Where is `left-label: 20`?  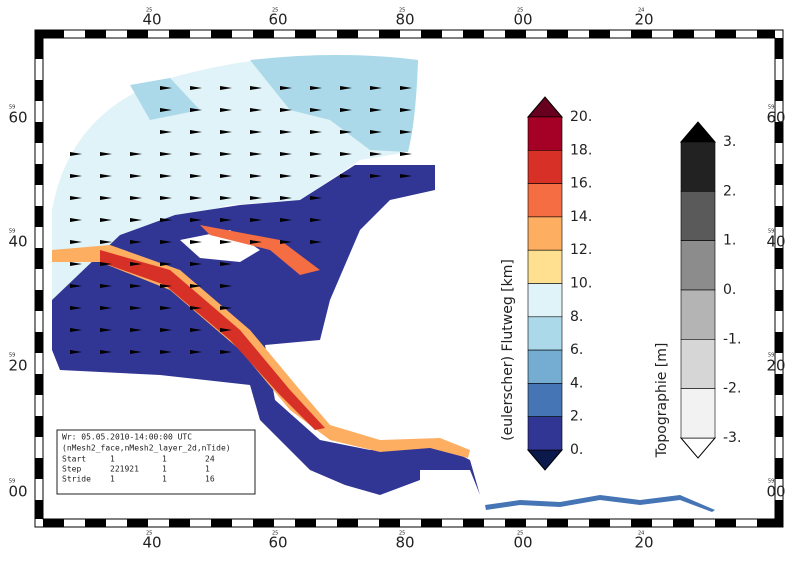 left-label: 20 is located at coordinates (17, 366).